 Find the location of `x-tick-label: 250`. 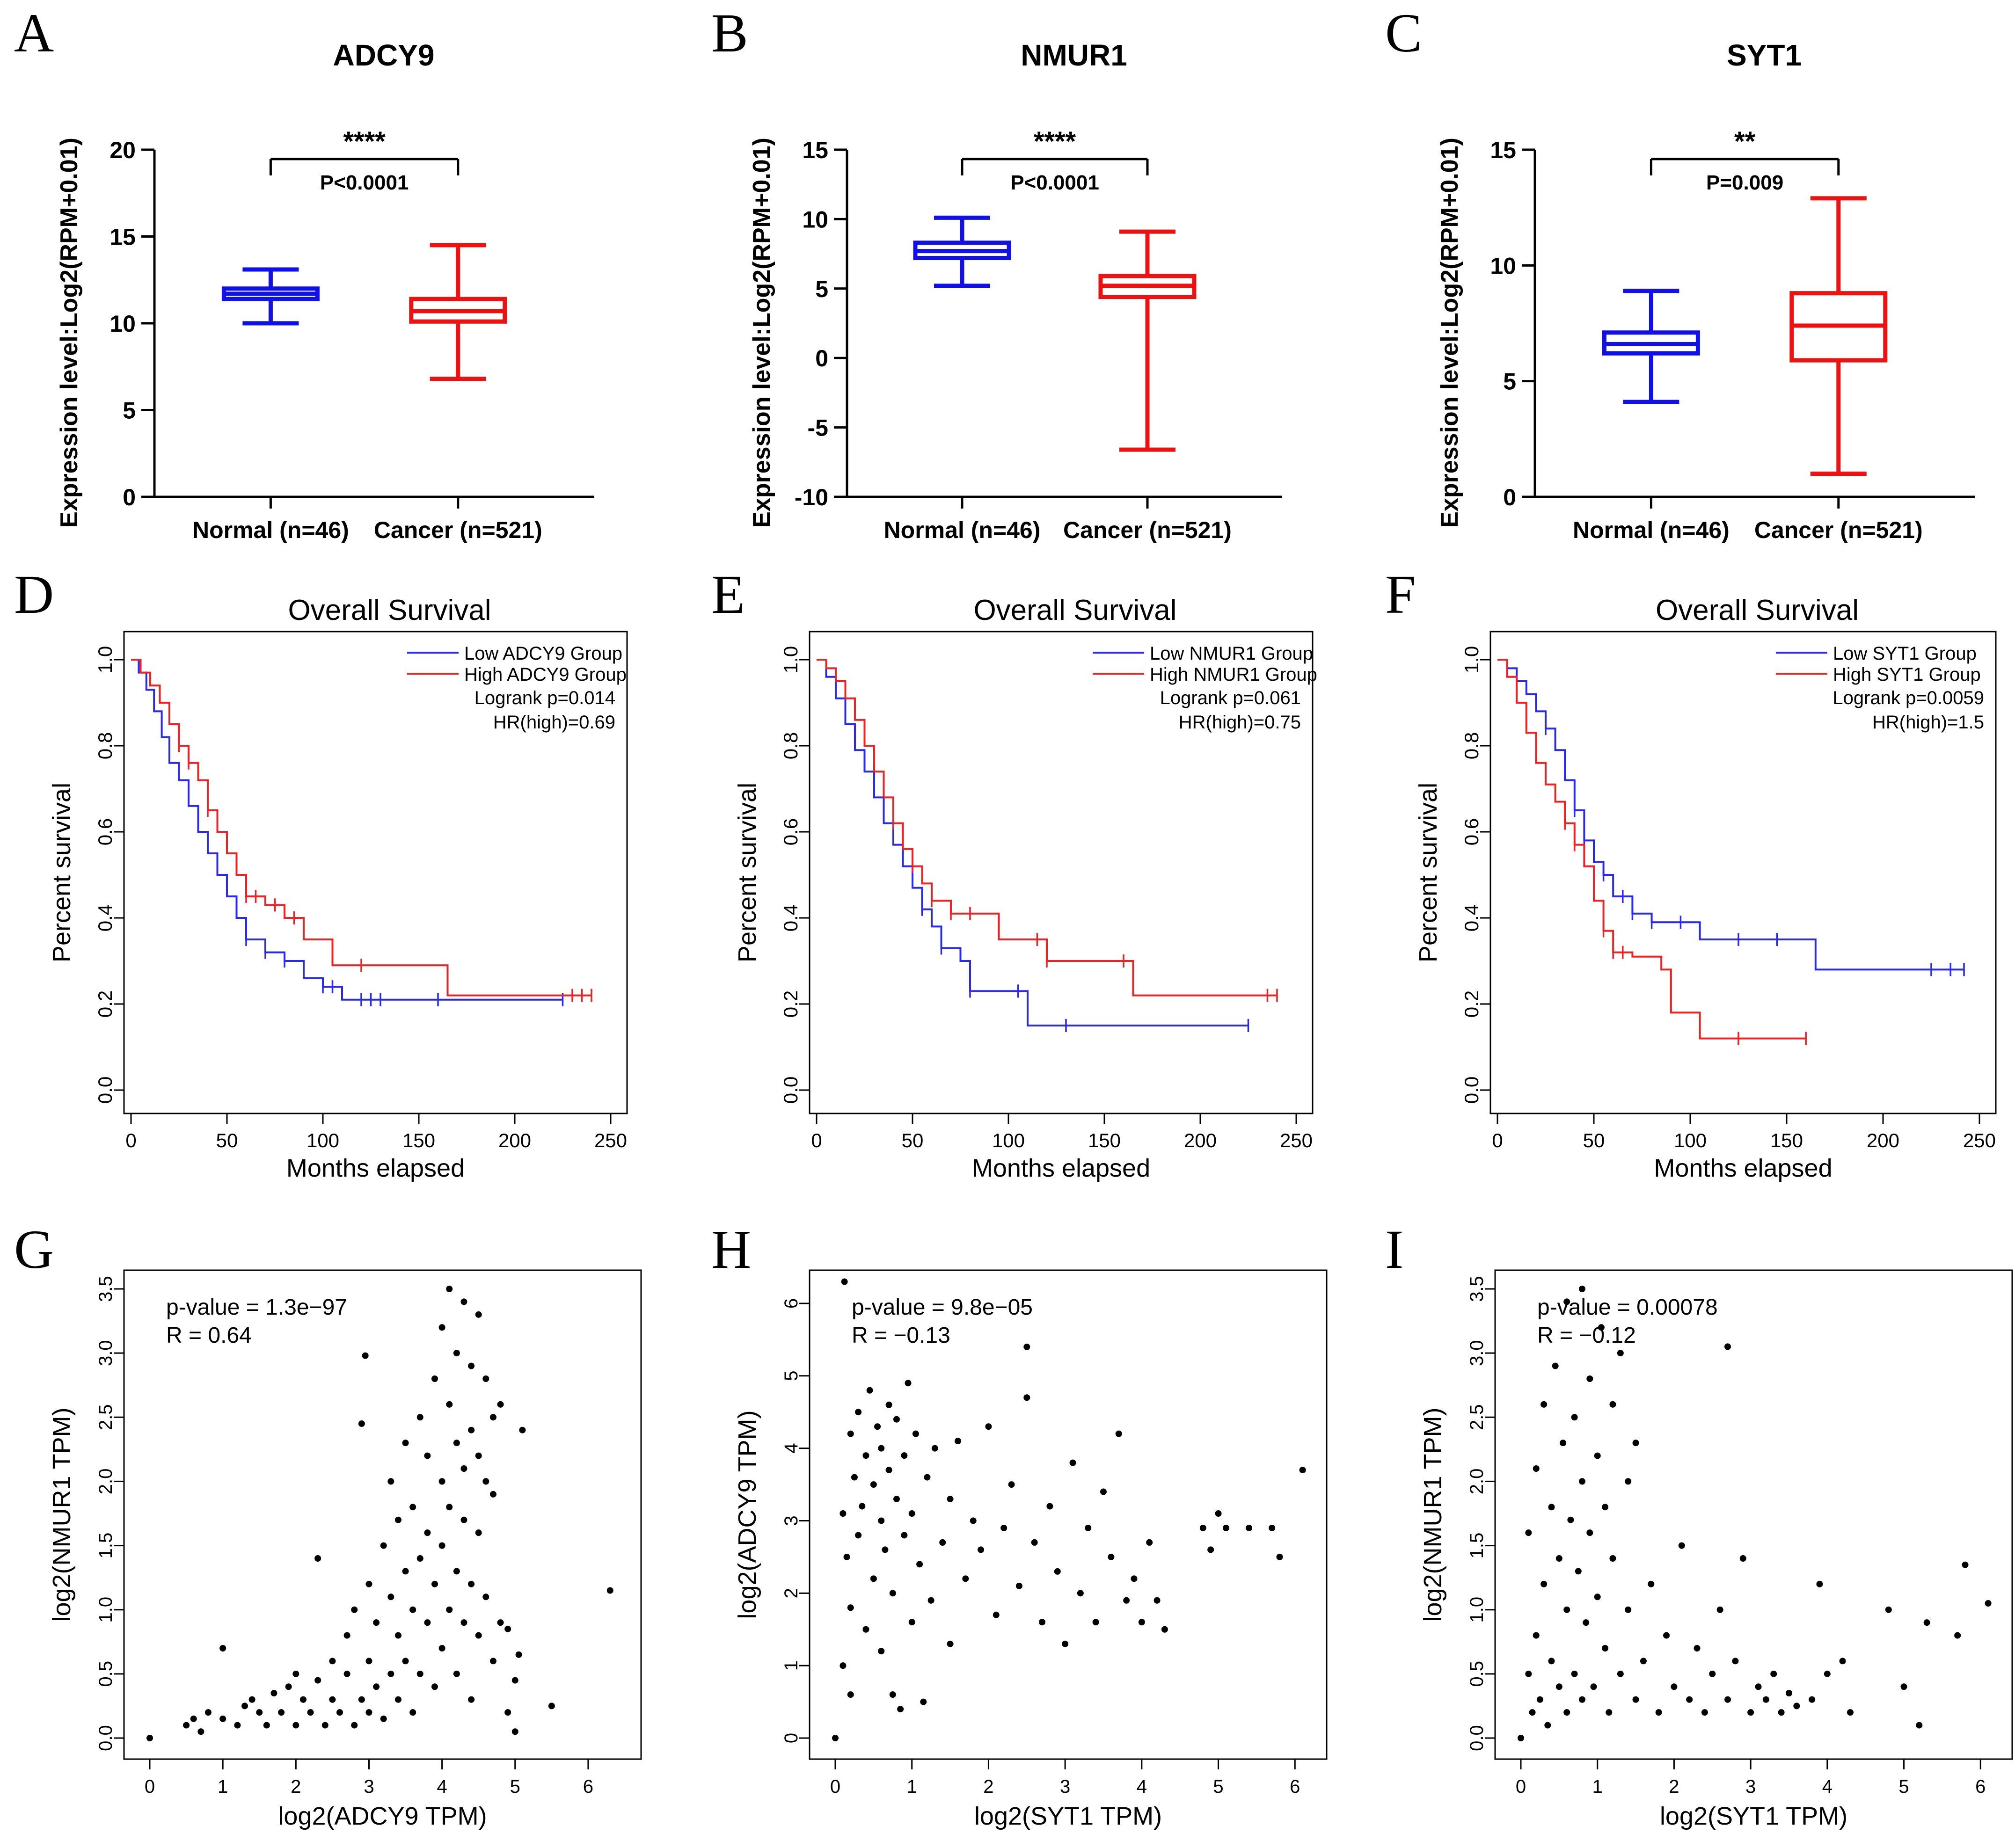

x-tick-label: 250 is located at coordinates (1979, 1140).